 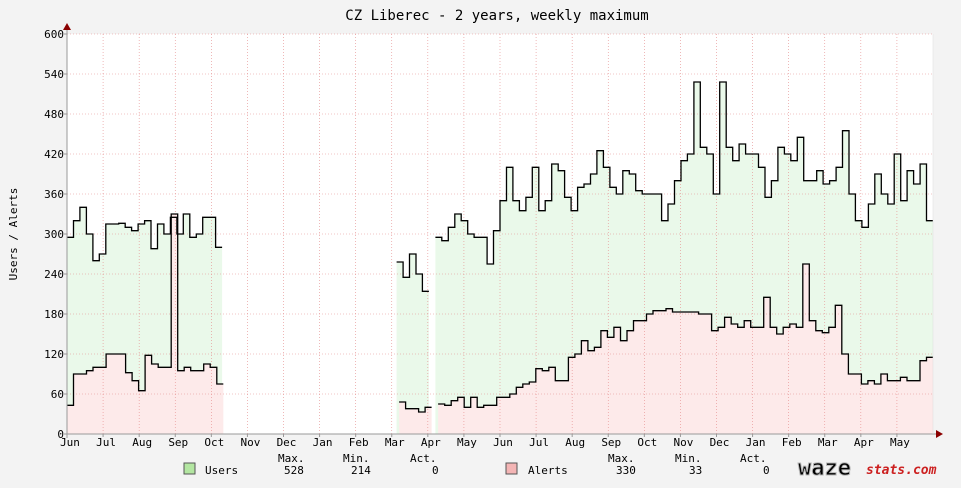 What do you see at coordinates (250, 442) in the screenshot?
I see `x-tick-label-5: Nov` at bounding box center [250, 442].